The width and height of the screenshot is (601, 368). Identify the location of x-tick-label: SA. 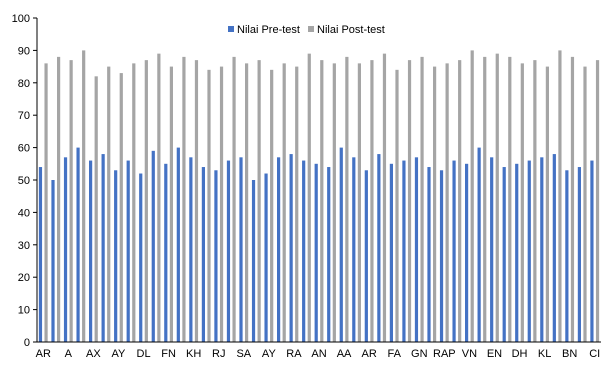
(243, 354).